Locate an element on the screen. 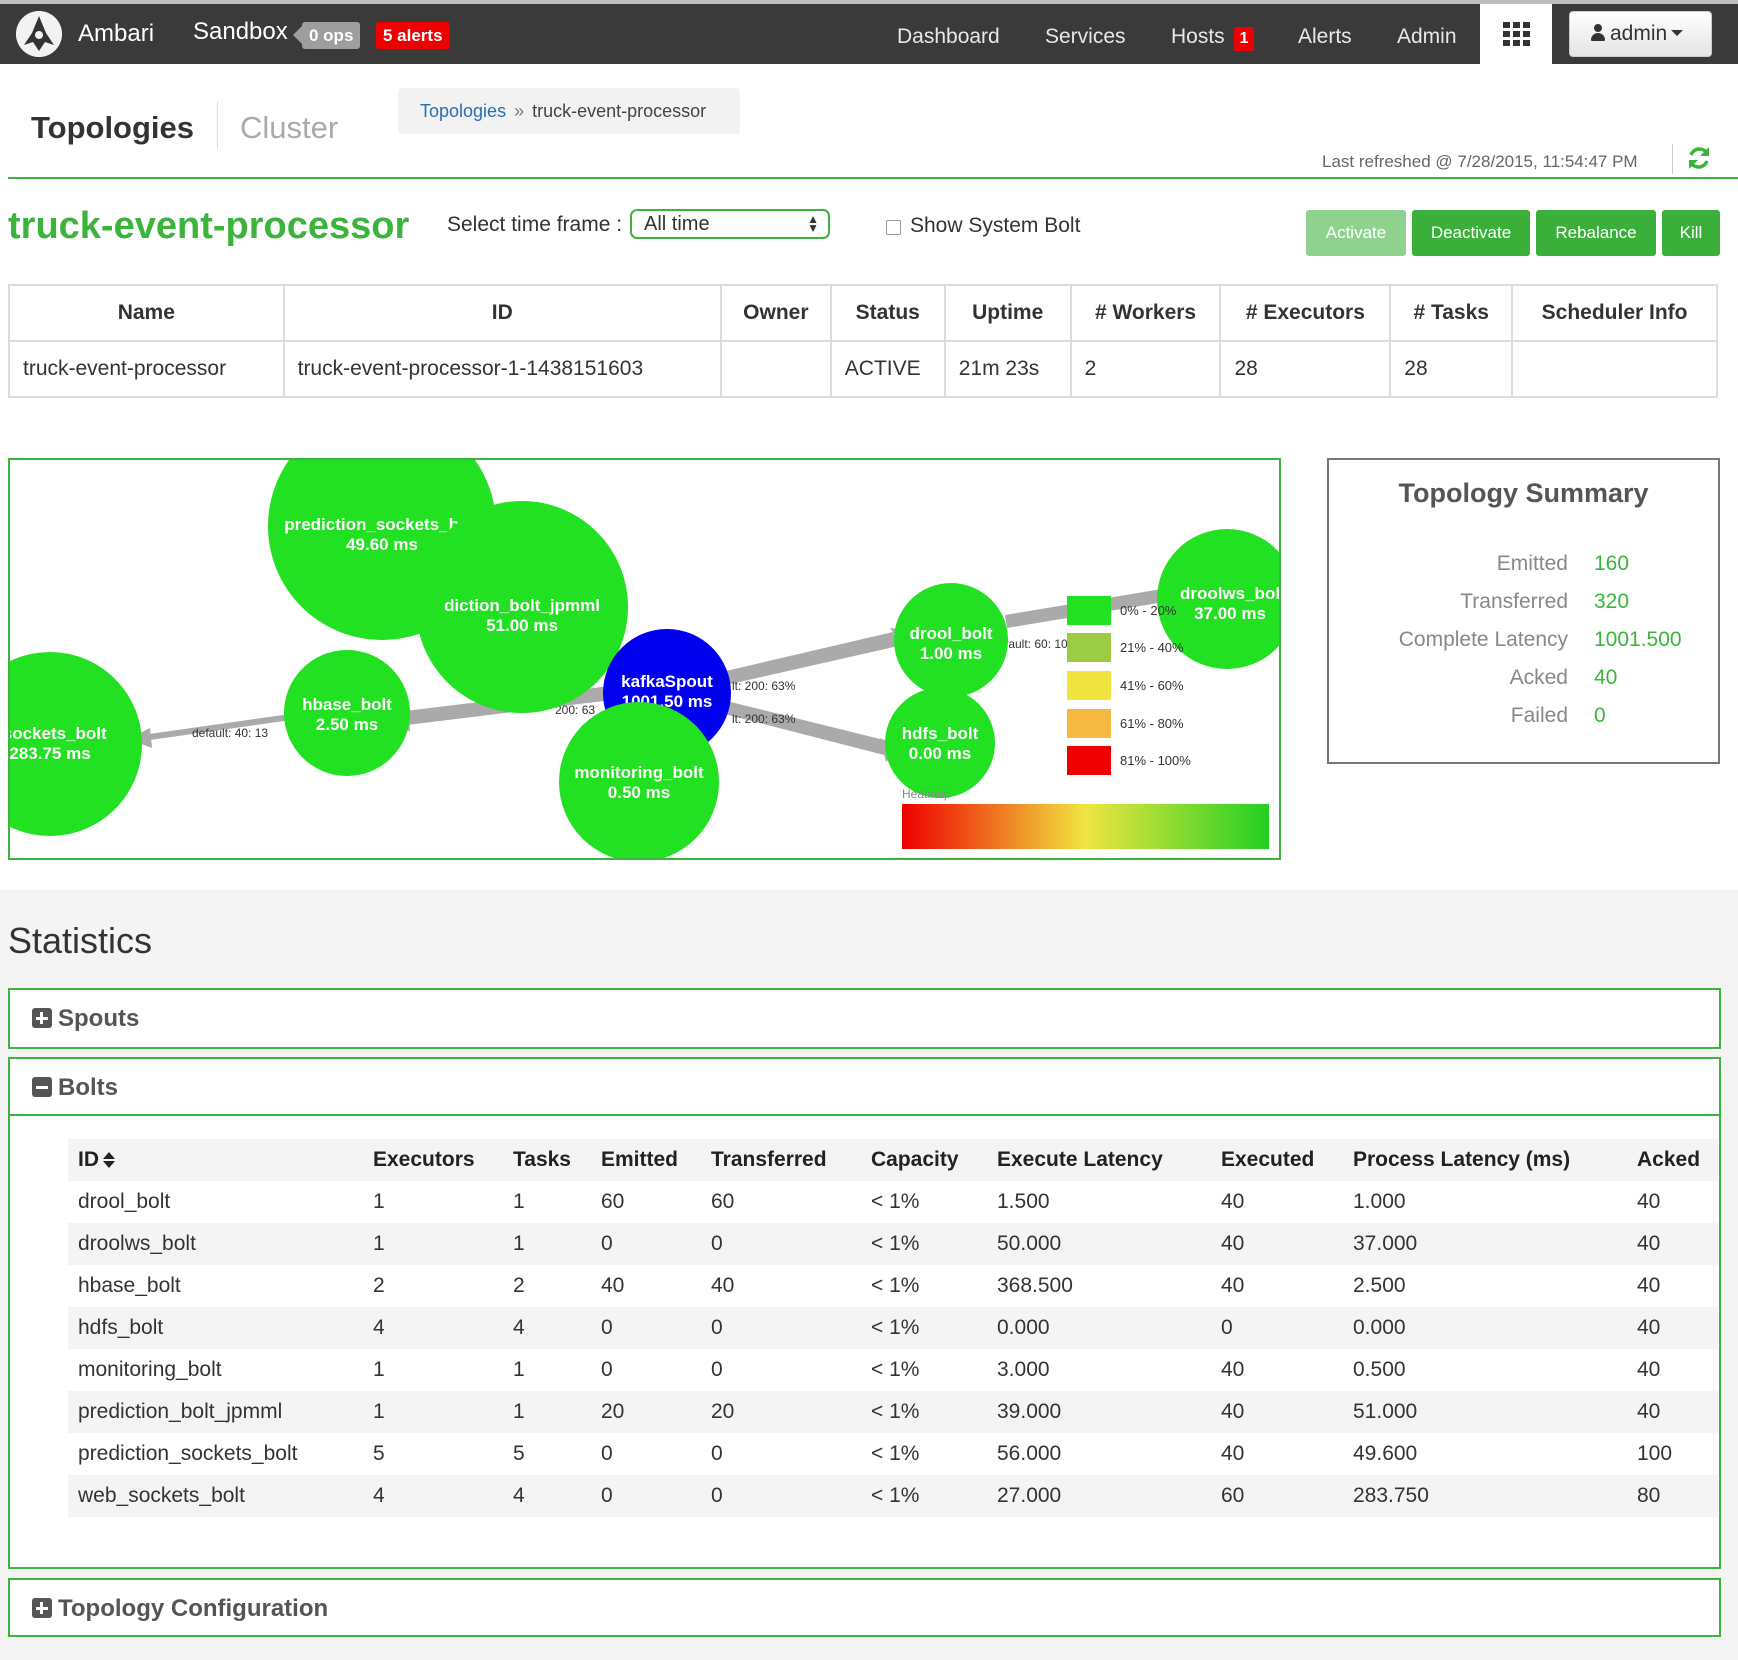 The width and height of the screenshot is (1738, 1660). node-latency: 0.50 ms is located at coordinates (639, 792).